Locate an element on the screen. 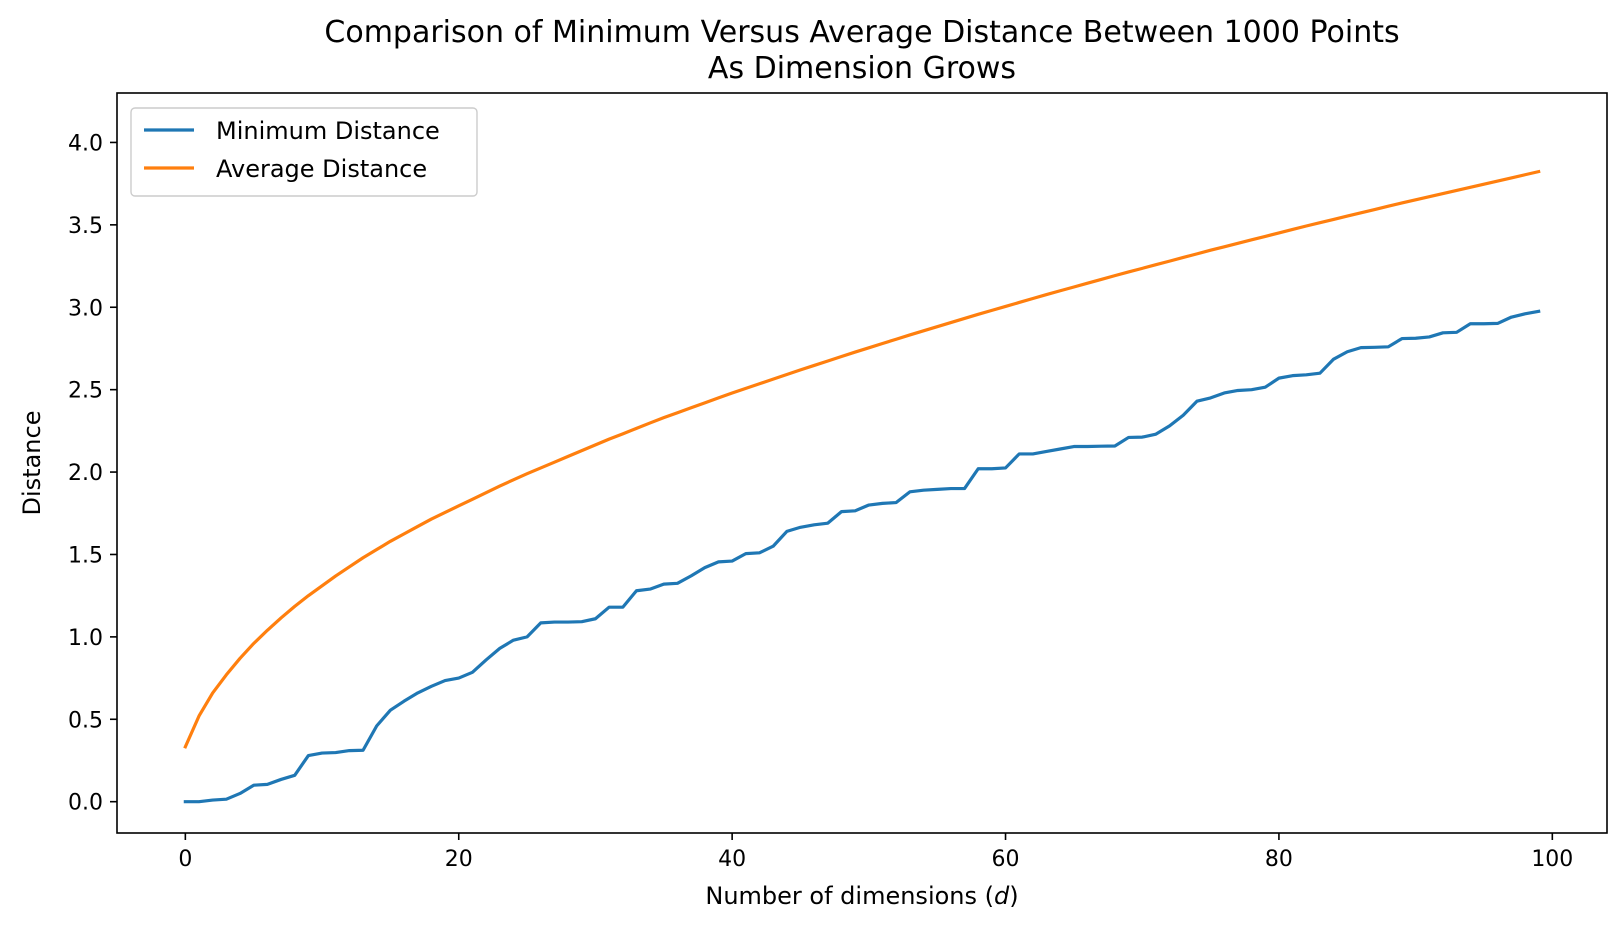  x-tick-label: 40 is located at coordinates (732, 859).